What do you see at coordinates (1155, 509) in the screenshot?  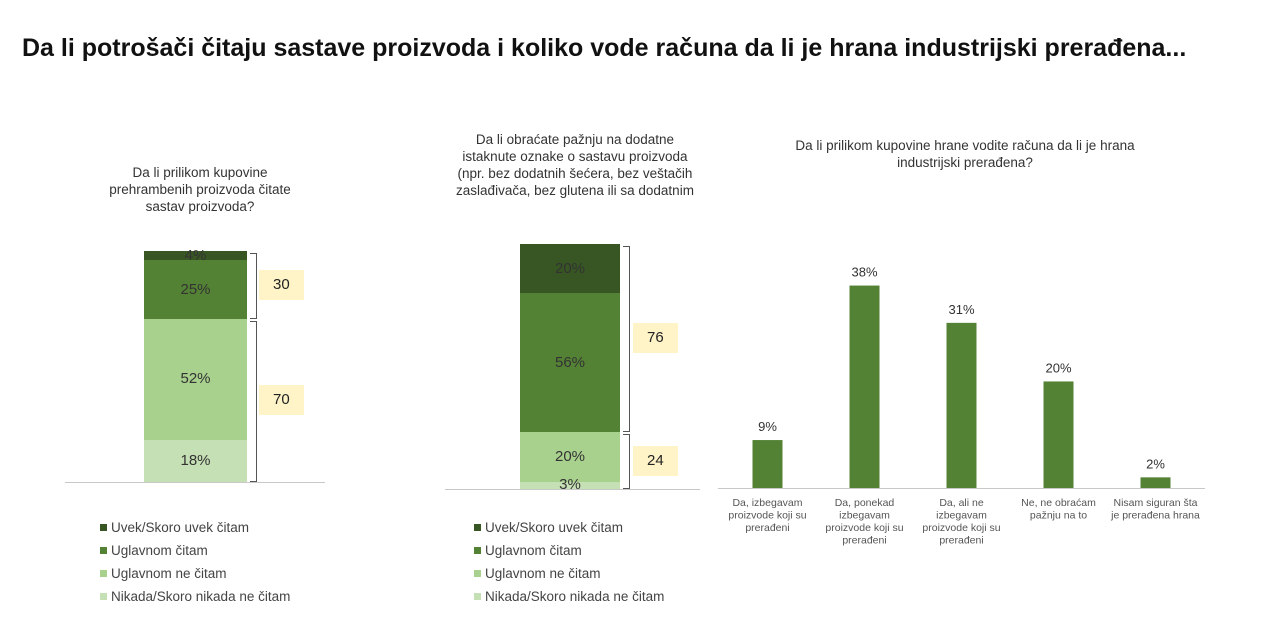 I see `category-label: Nisam siguran šta je prerađena hrana` at bounding box center [1155, 509].